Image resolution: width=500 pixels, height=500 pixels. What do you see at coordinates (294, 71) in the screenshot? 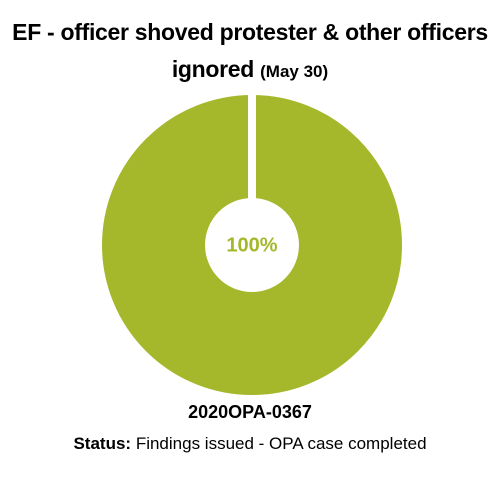
I see `title-note: (May 30)` at bounding box center [294, 71].